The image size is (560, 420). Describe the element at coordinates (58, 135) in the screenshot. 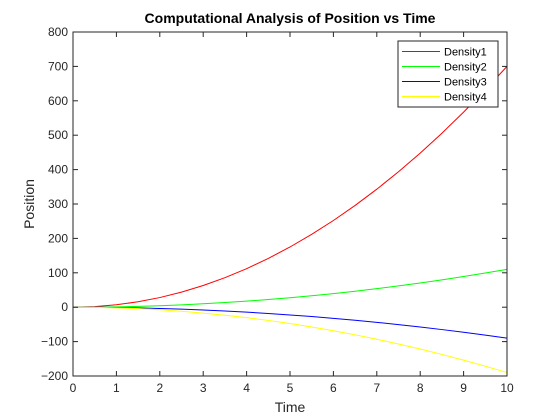

I see `y-tick-label: 500` at that location.